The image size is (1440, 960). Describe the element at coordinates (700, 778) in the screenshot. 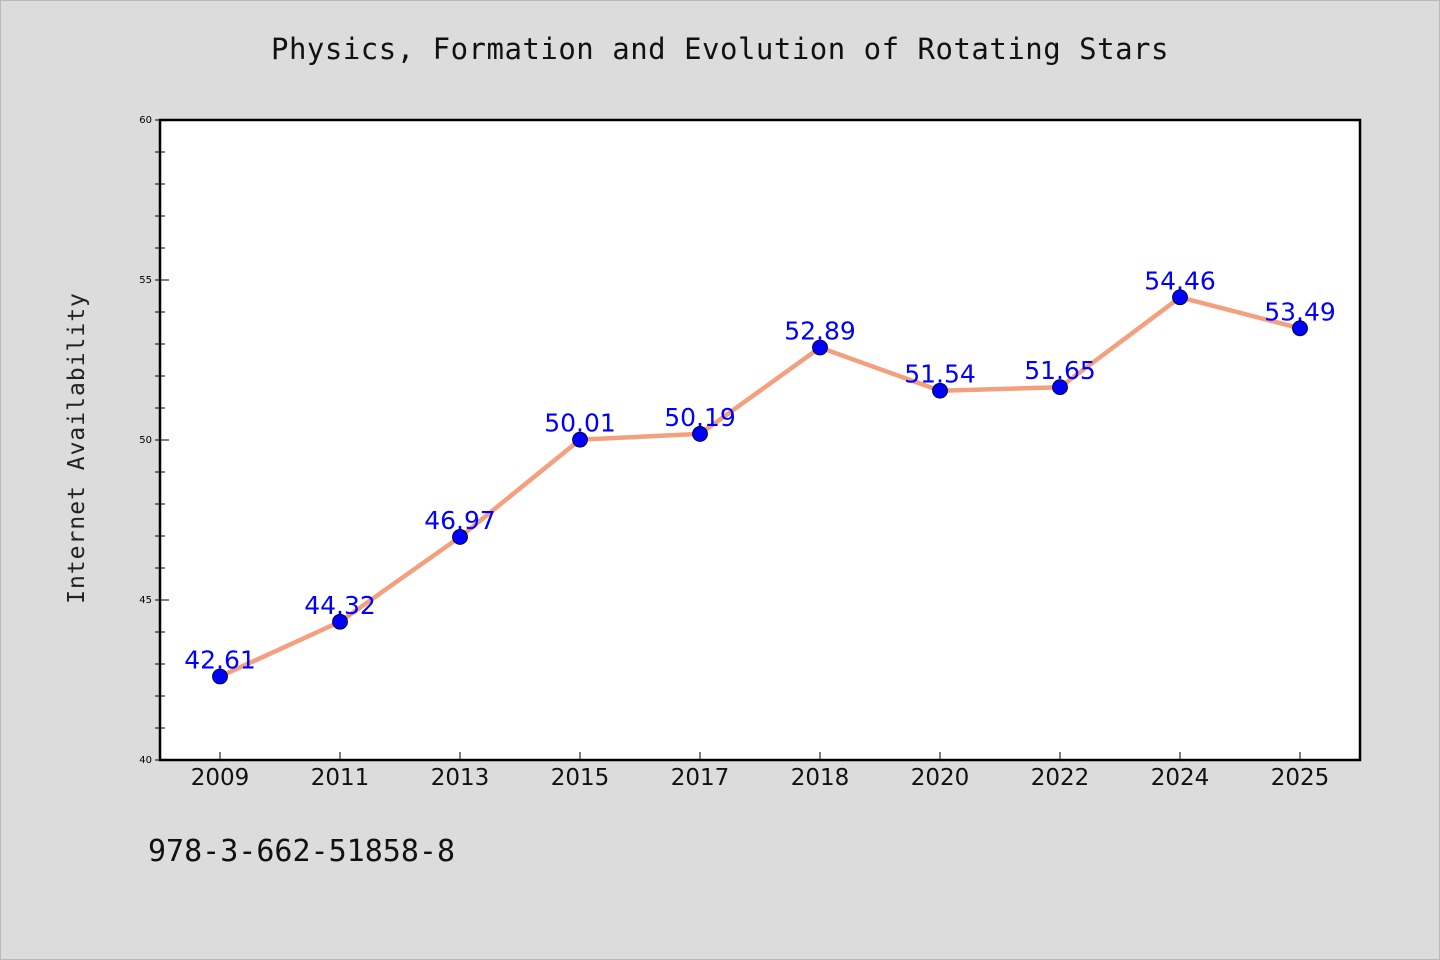

I see `x-tick-label: 2017` at that location.